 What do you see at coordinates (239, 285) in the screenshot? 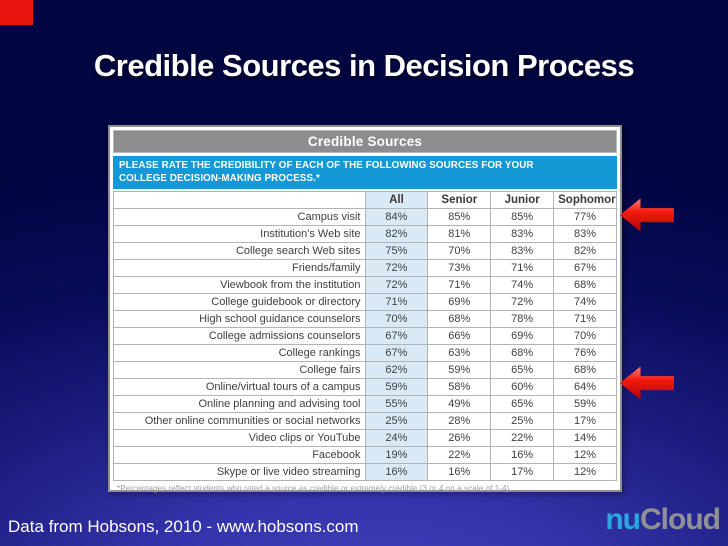
I see `row-label: Viewbook from the institution` at bounding box center [239, 285].